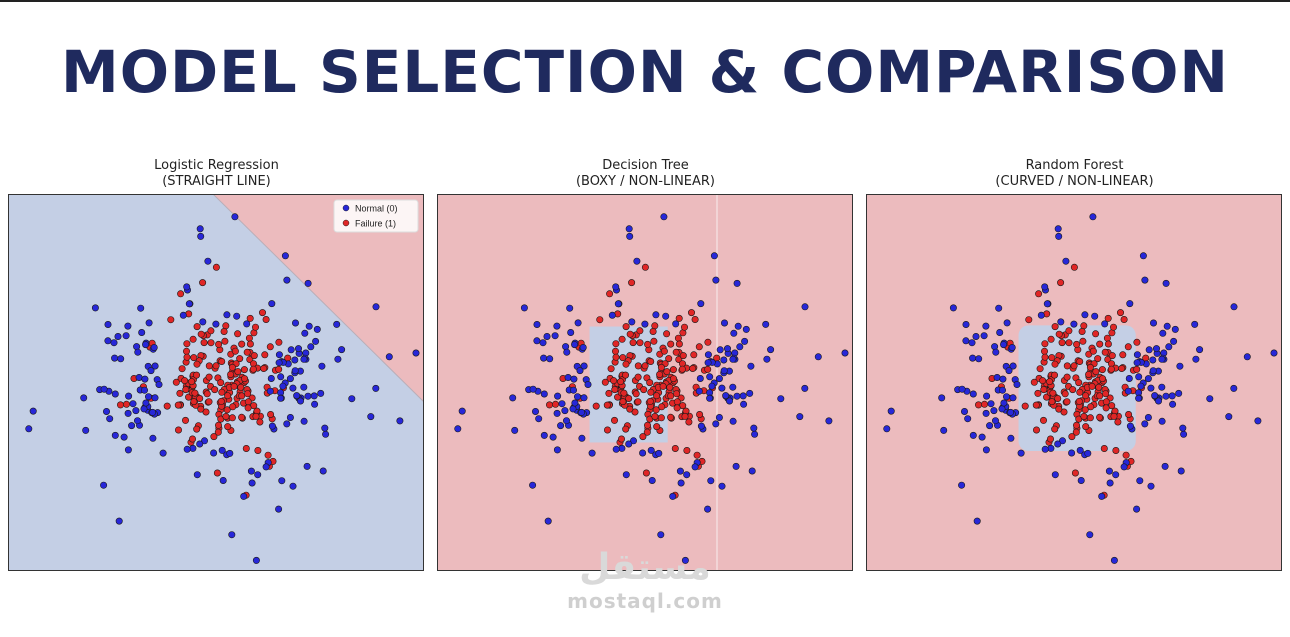 The height and width of the screenshot is (637, 1290). What do you see at coordinates (645, 165) in the screenshot?
I see `chart-title-main: Decision Tree` at bounding box center [645, 165].